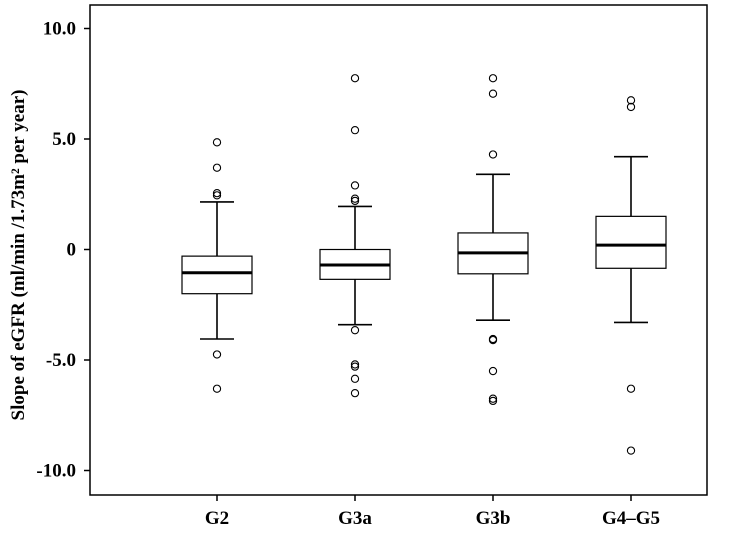  Describe the element at coordinates (61, 360) in the screenshot. I see `y-tick-label: -5.0` at that location.